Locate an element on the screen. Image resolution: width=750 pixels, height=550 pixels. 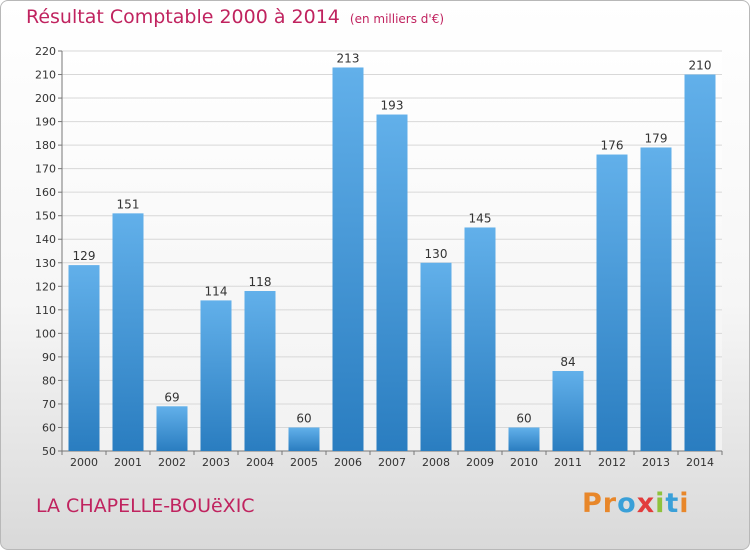
x-tick-label: 2003 is located at coordinates (216, 462).